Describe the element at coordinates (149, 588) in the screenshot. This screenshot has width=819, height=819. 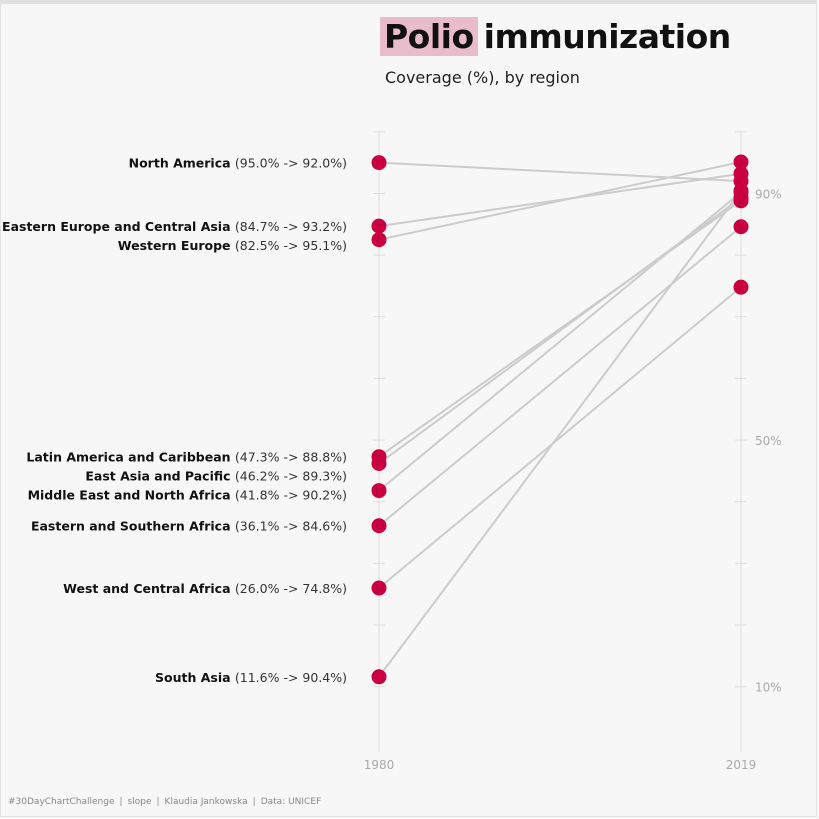
I see `region-name: West and Central Africa` at that location.